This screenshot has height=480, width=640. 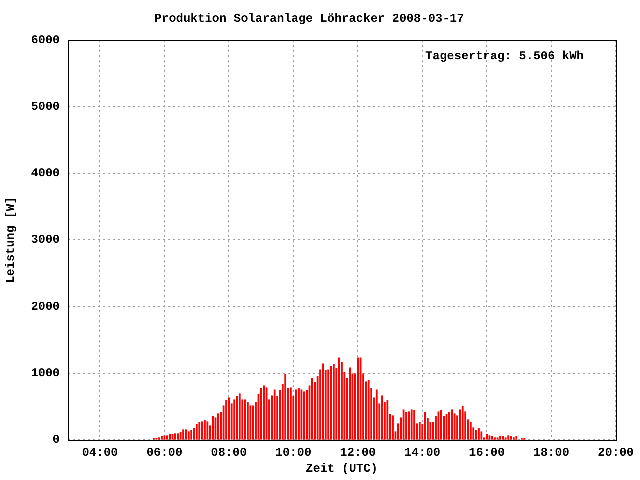 What do you see at coordinates (100, 453) in the screenshot?
I see `x-tick-label: 04:00` at bounding box center [100, 453].